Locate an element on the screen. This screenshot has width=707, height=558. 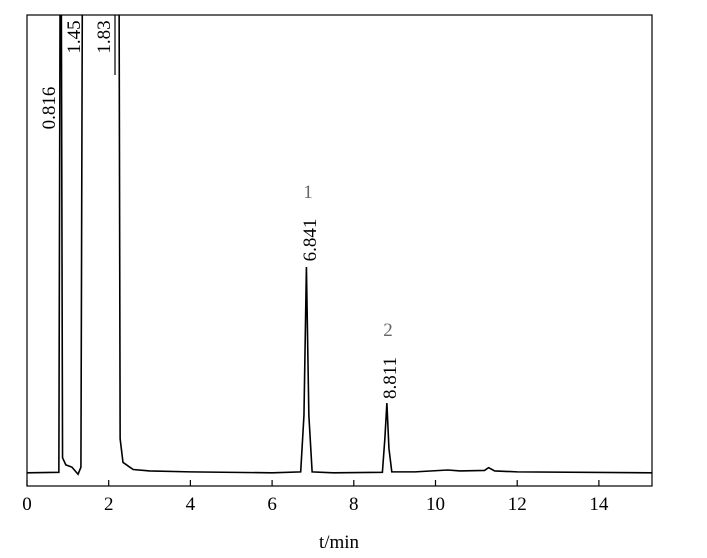
peak-time-label: 6.841 is located at coordinates (310, 240).